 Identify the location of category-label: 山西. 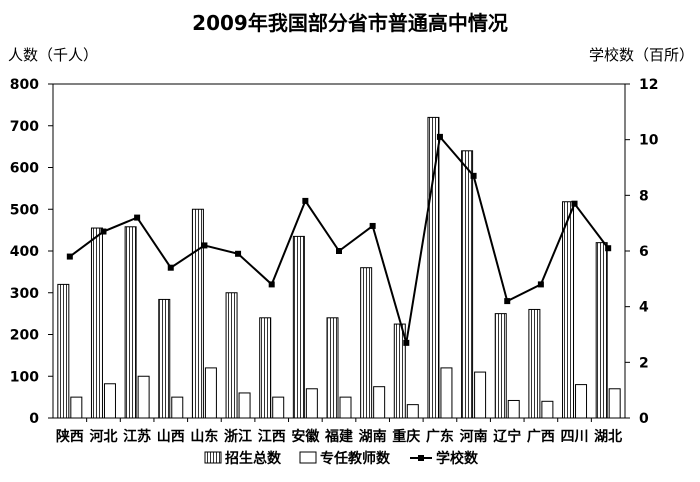
(171, 437).